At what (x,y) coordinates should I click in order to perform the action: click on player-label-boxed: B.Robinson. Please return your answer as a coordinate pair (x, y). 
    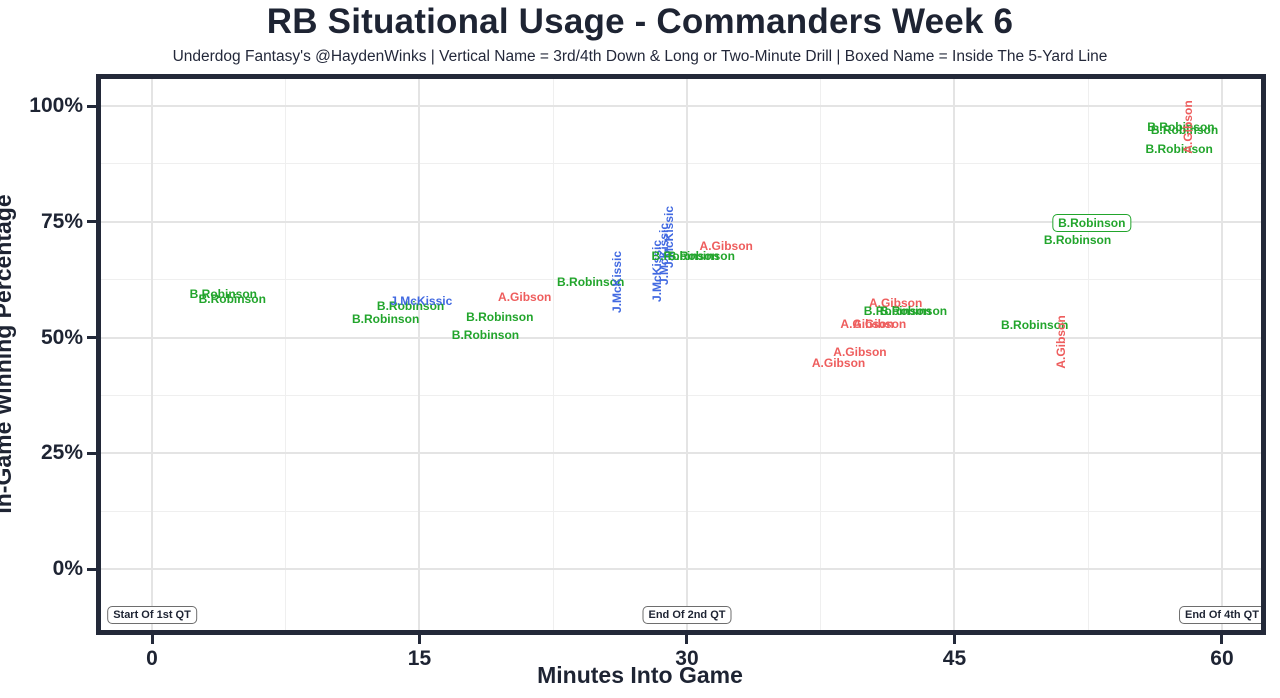
    Looking at the image, I should click on (1092, 222).